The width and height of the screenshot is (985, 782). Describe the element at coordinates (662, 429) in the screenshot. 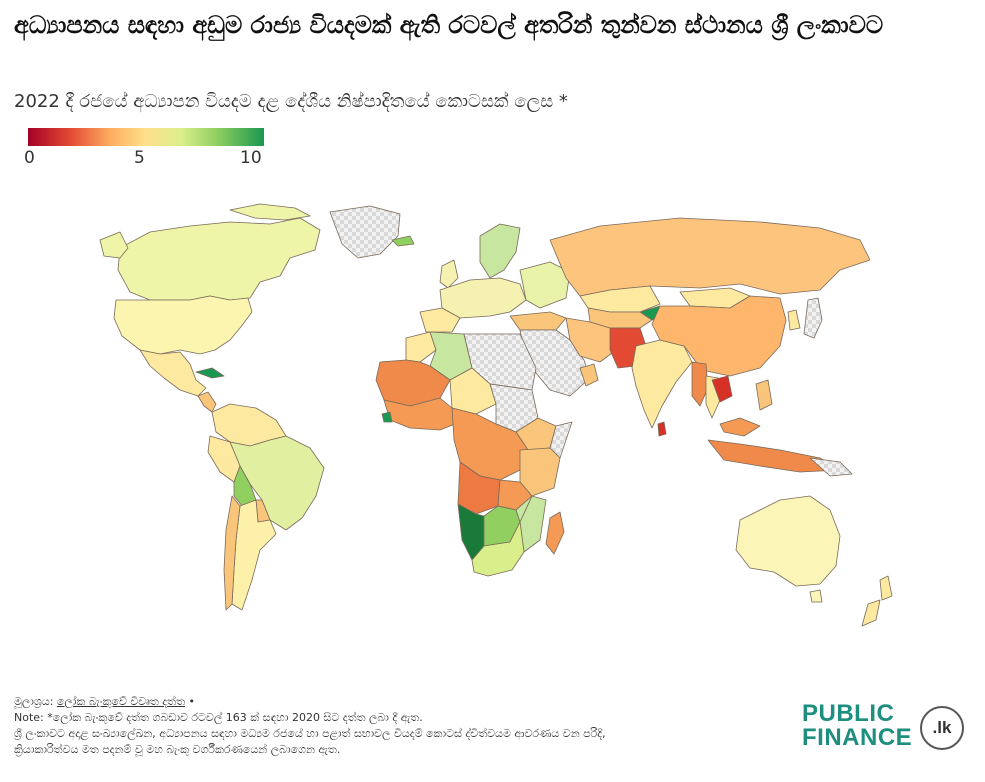

I see `region-sri-lanka` at that location.